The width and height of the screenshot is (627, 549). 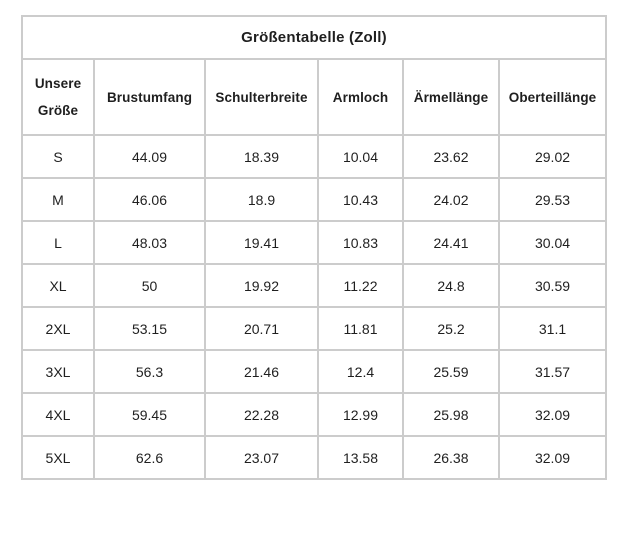 I want to click on measurement-cell: 19.92, so click(x=261, y=285).